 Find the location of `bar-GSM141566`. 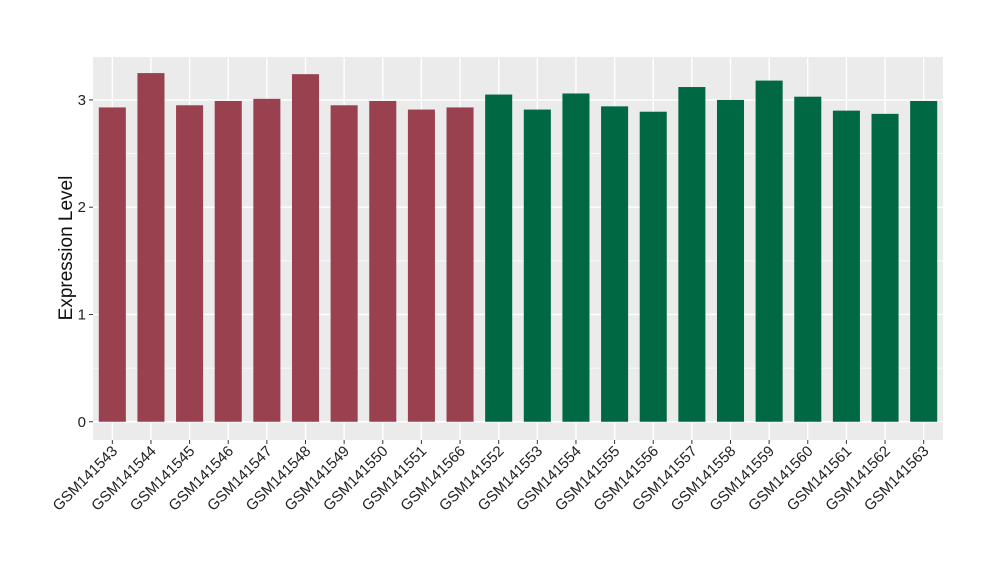

bar-GSM141566 is located at coordinates (460, 264).